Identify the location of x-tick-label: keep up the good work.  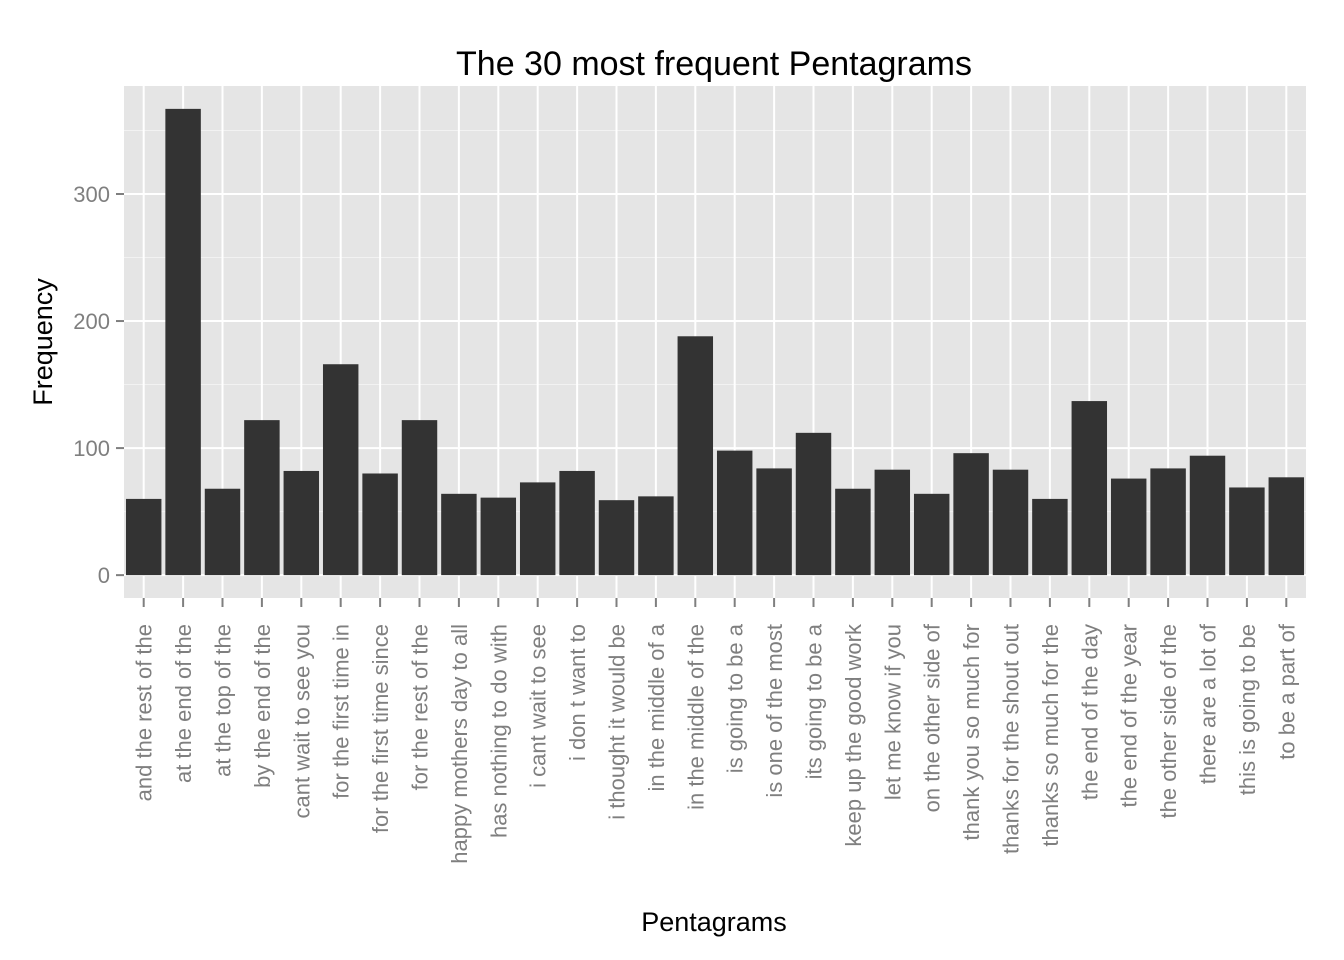
(853, 735).